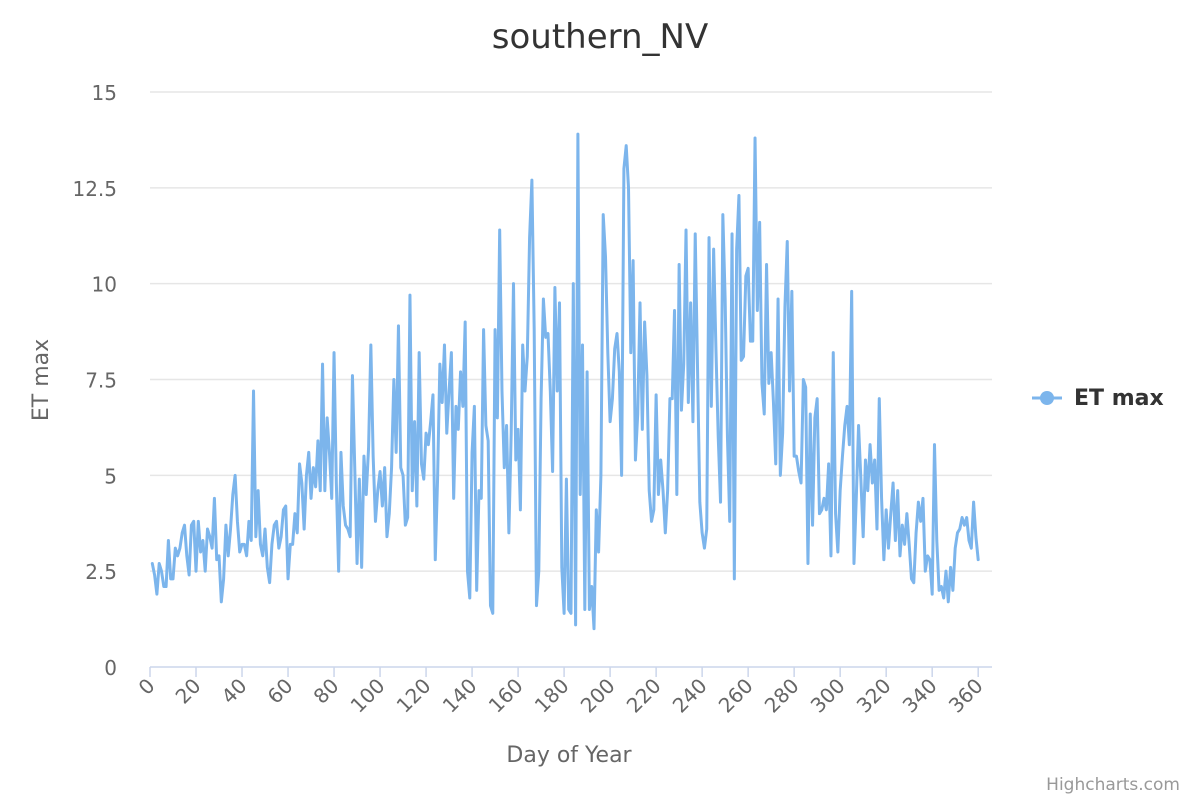 The width and height of the screenshot is (1200, 800). I want to click on x-tick-label: 60, so click(280, 691).